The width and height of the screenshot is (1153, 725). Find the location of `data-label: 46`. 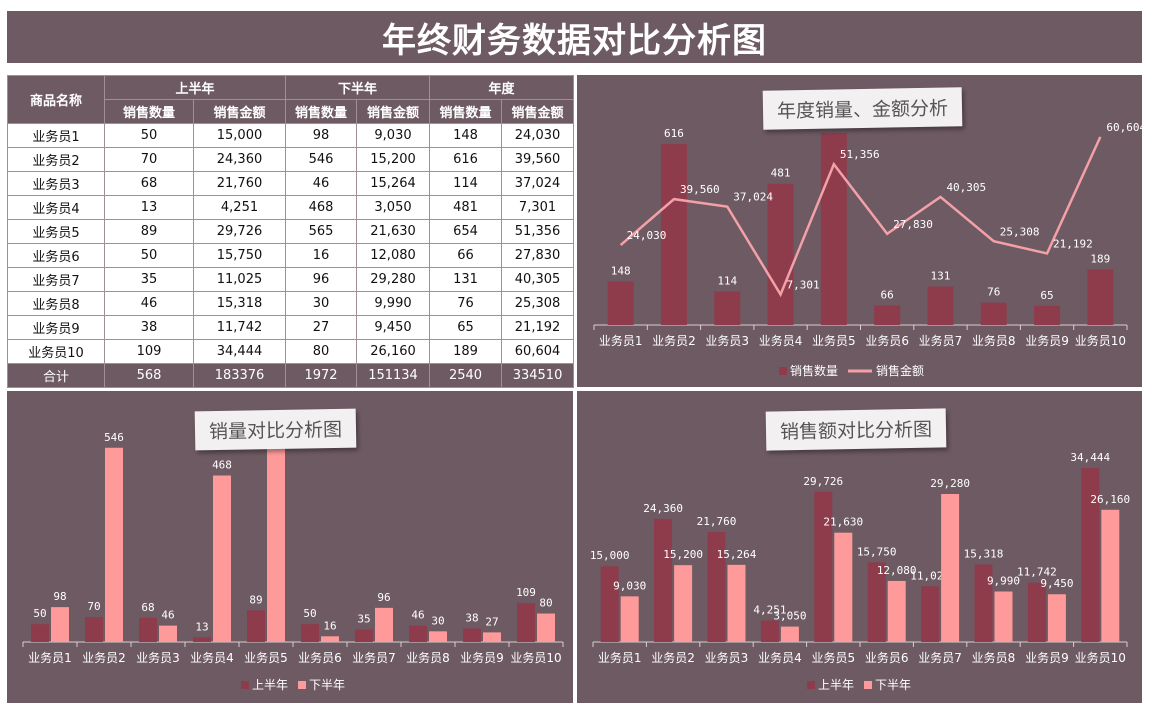

data-label: 46 is located at coordinates (417, 615).